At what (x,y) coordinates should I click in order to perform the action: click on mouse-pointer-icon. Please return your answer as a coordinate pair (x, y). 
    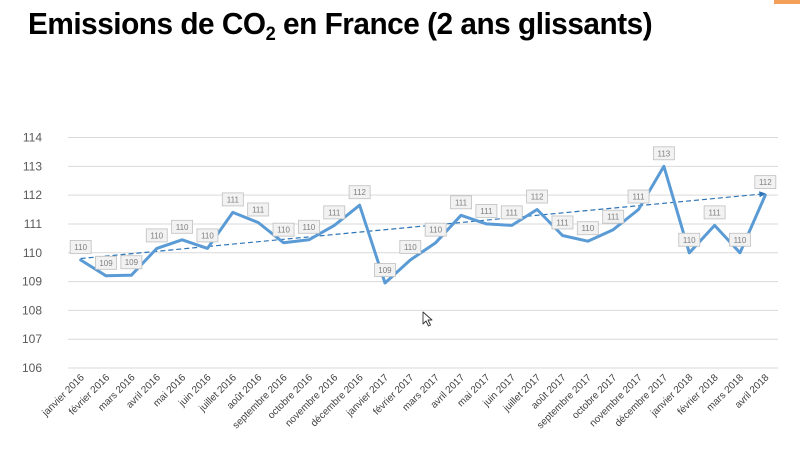
    Looking at the image, I should click on (427, 319).